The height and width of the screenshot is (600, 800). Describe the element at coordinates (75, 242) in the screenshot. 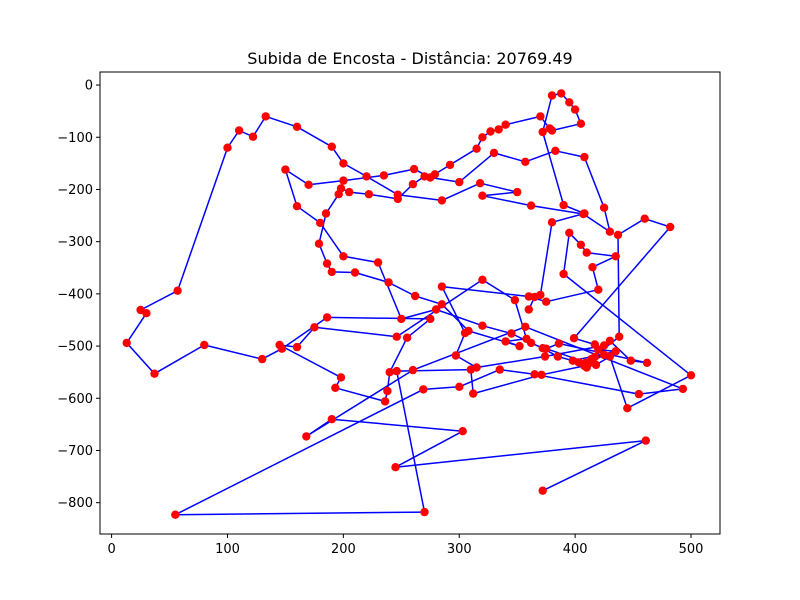

I see `y-tick-label: −300` at that location.